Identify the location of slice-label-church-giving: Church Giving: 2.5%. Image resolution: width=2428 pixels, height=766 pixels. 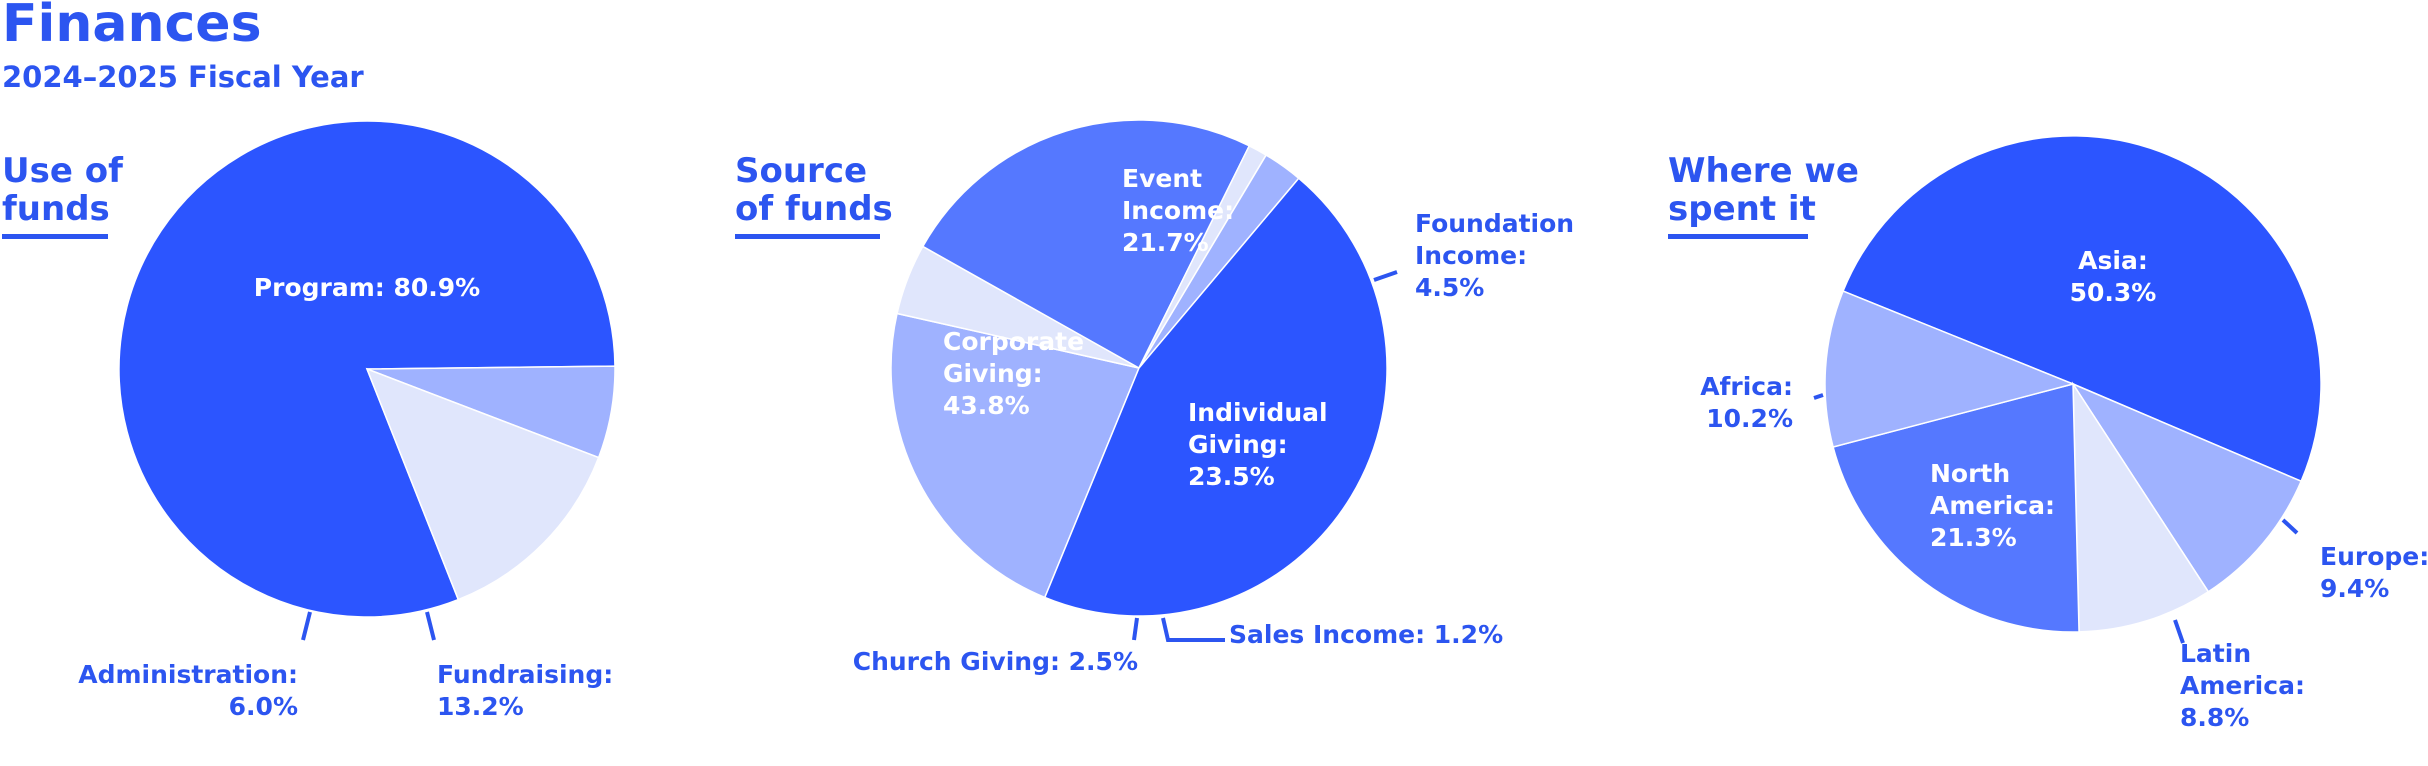
(995, 661).